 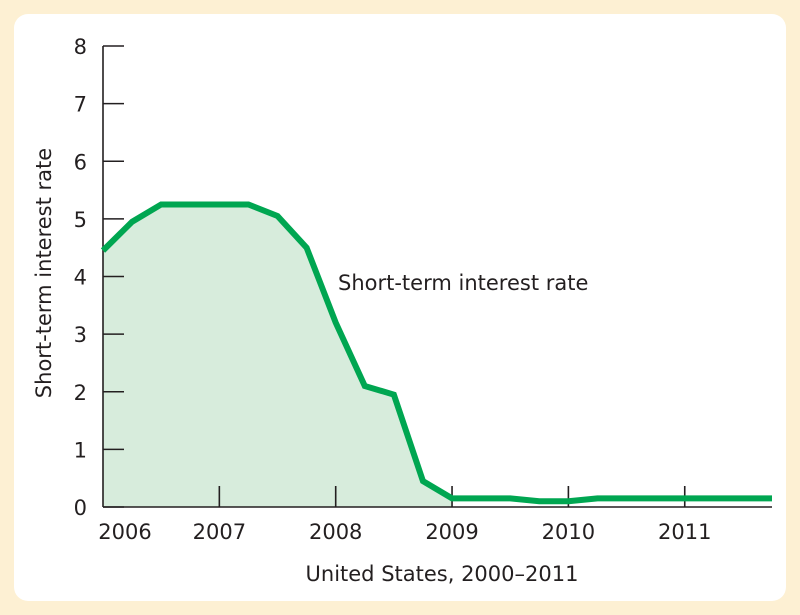 What do you see at coordinates (451, 532) in the screenshot?
I see `x-tick-label: 2009` at bounding box center [451, 532].